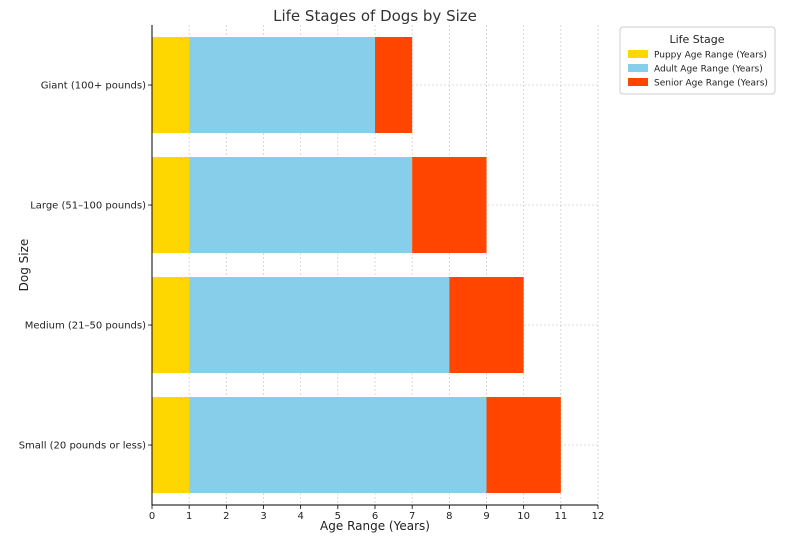  I want to click on x-tick-label: 6, so click(375, 516).